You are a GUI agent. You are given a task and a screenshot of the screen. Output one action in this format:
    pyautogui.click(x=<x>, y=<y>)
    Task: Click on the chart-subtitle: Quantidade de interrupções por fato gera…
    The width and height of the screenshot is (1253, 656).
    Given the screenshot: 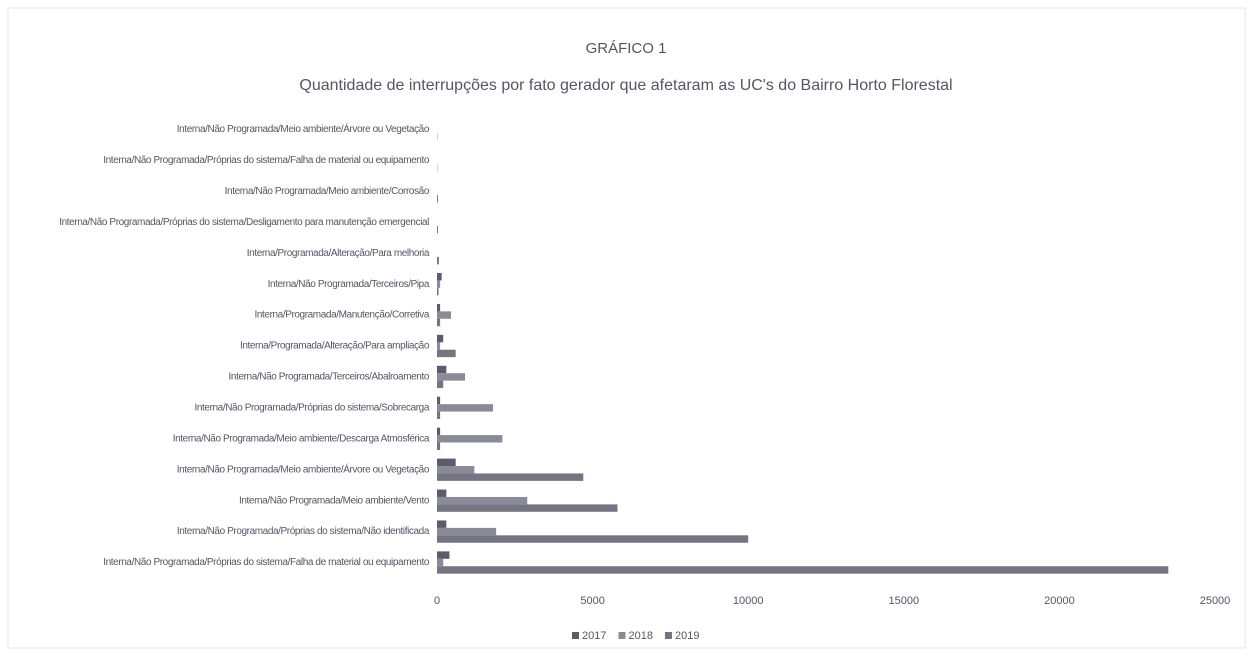 What is the action you would take?
    pyautogui.click(x=625, y=85)
    